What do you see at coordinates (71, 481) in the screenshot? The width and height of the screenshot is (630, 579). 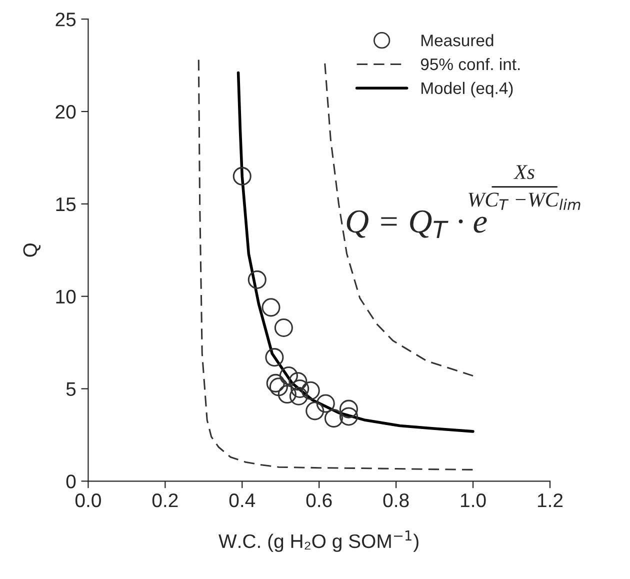 I see `y-tick-label: 0` at bounding box center [71, 481].